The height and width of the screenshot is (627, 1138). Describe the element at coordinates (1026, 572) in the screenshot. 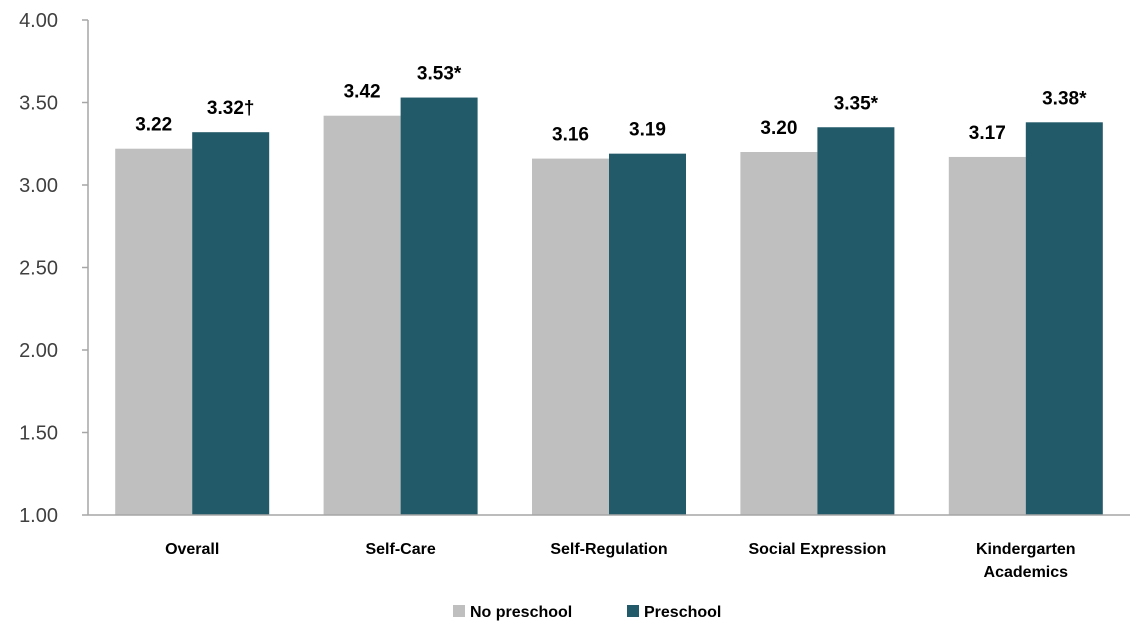

I see `category-label: Academics` at that location.